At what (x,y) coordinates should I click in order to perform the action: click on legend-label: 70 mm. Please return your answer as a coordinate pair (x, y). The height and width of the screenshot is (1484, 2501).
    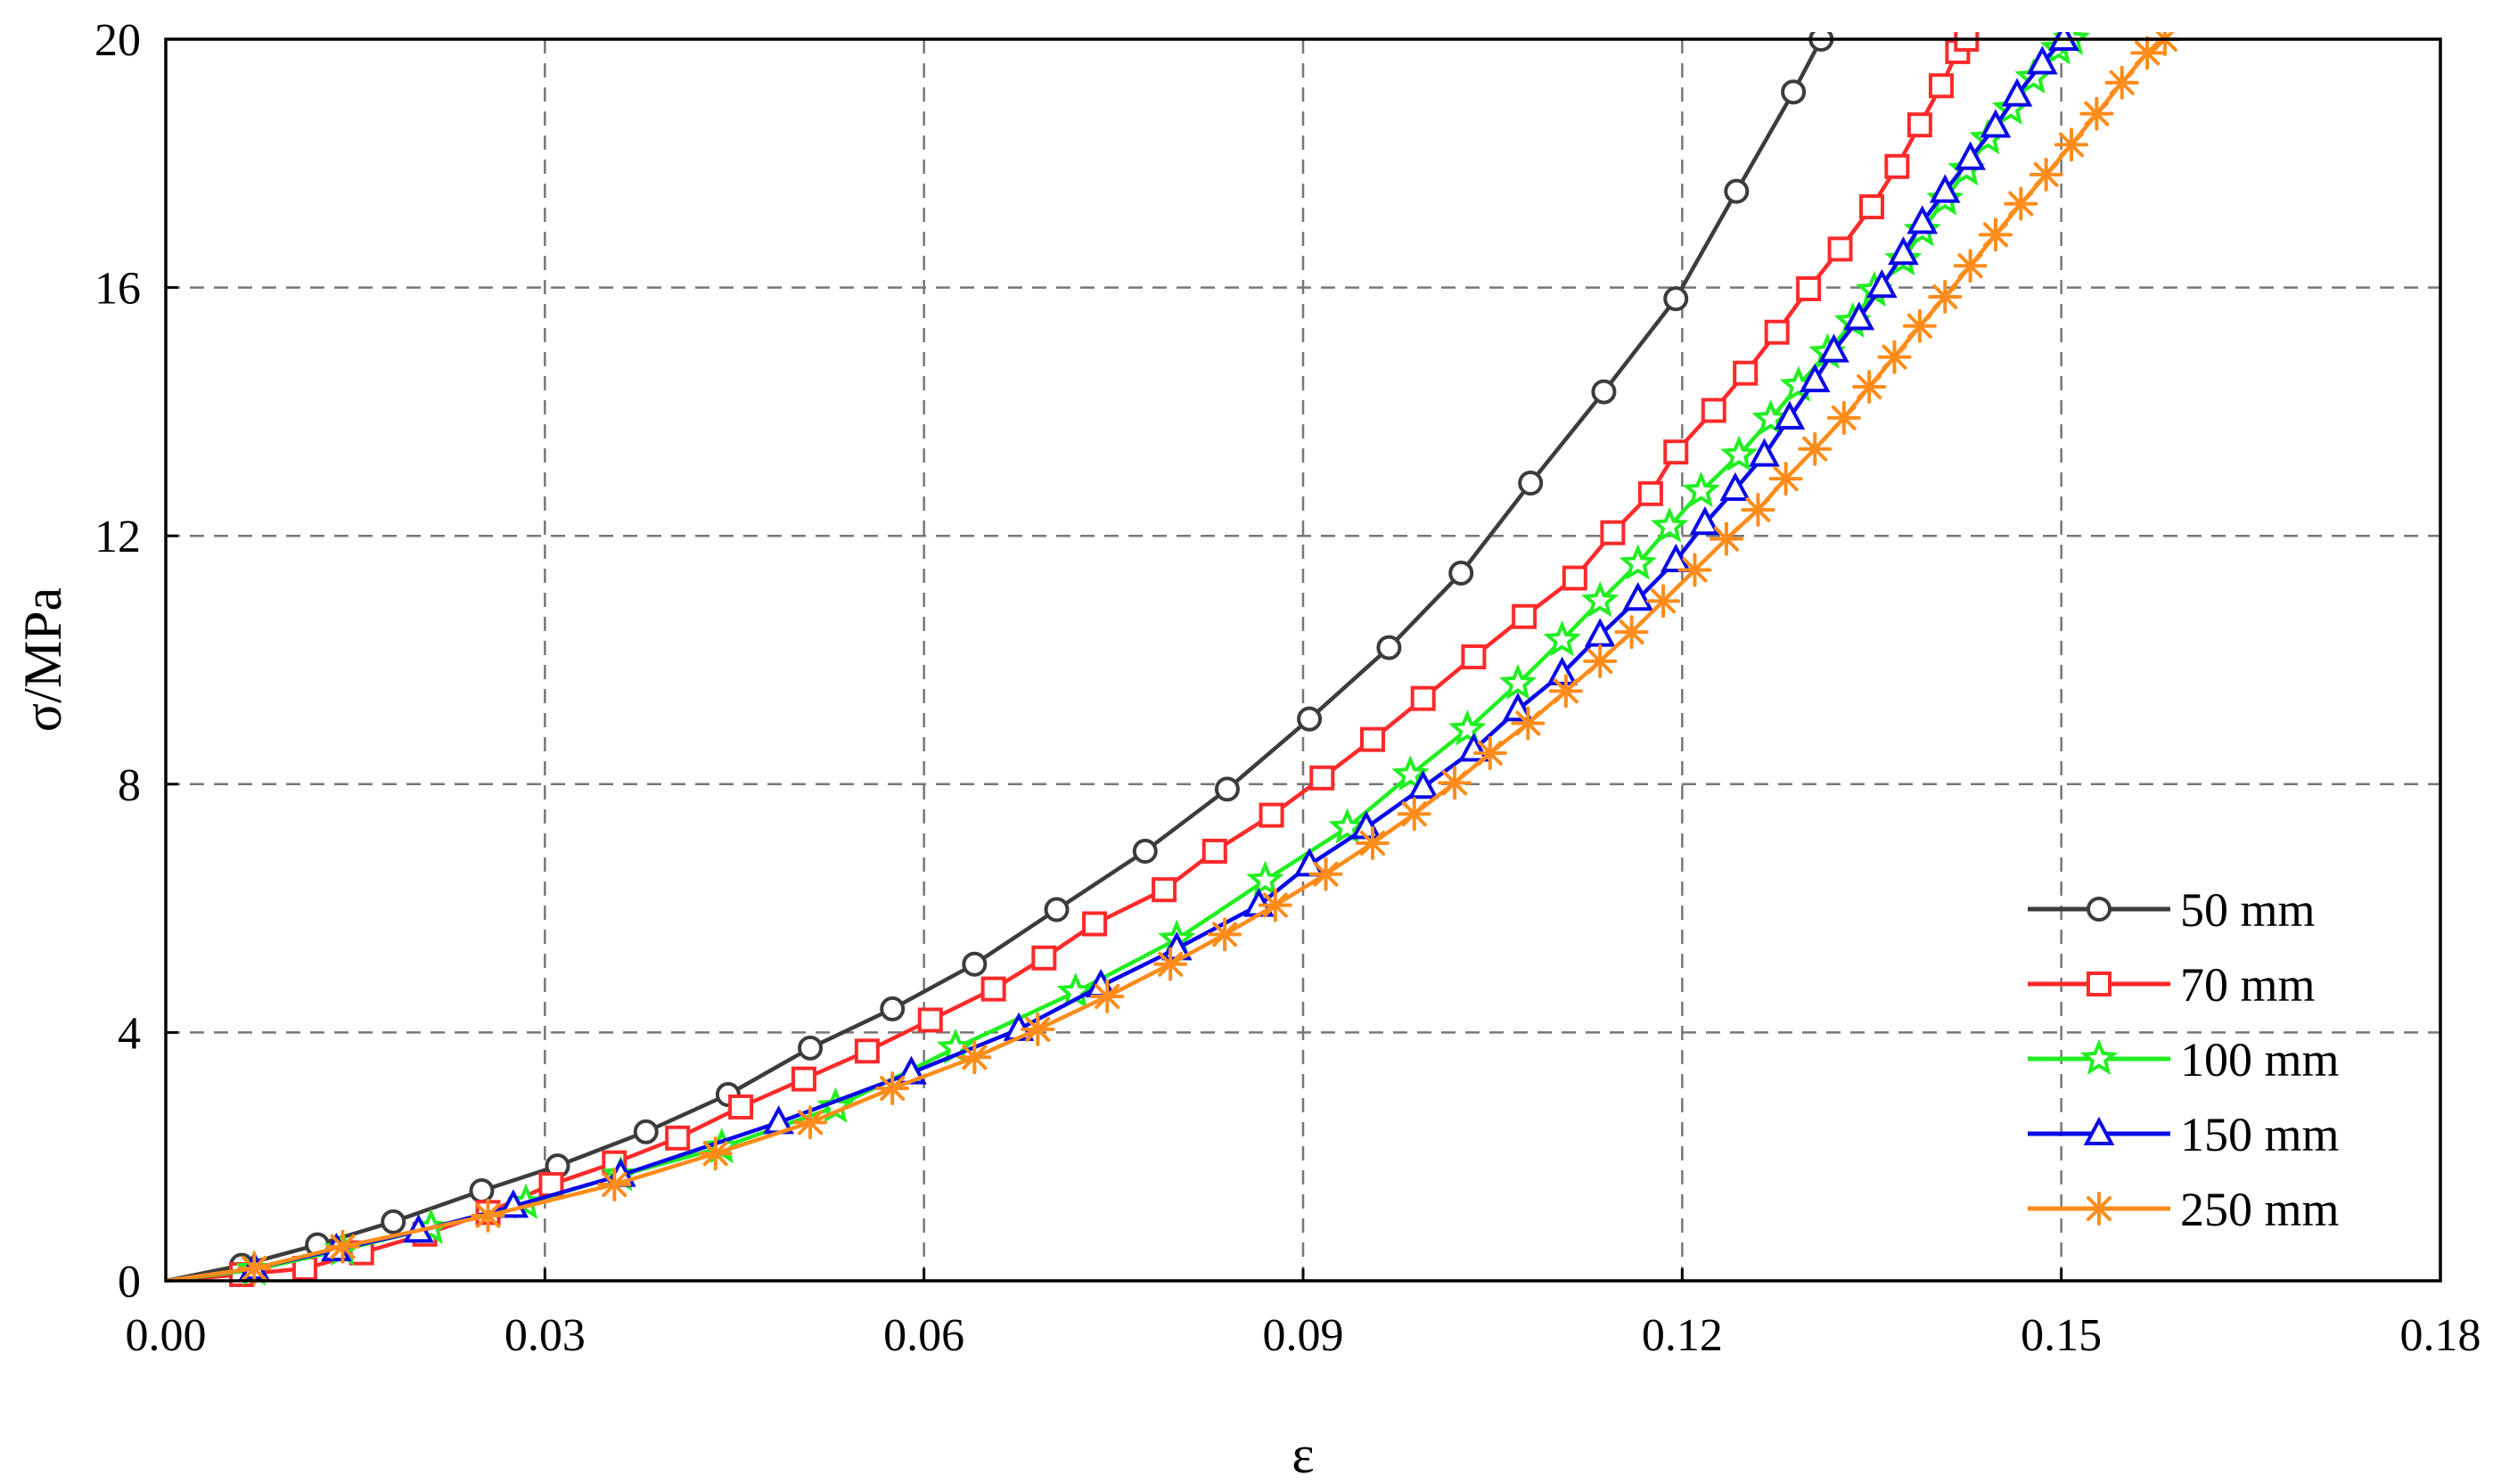
    Looking at the image, I should click on (2248, 985).